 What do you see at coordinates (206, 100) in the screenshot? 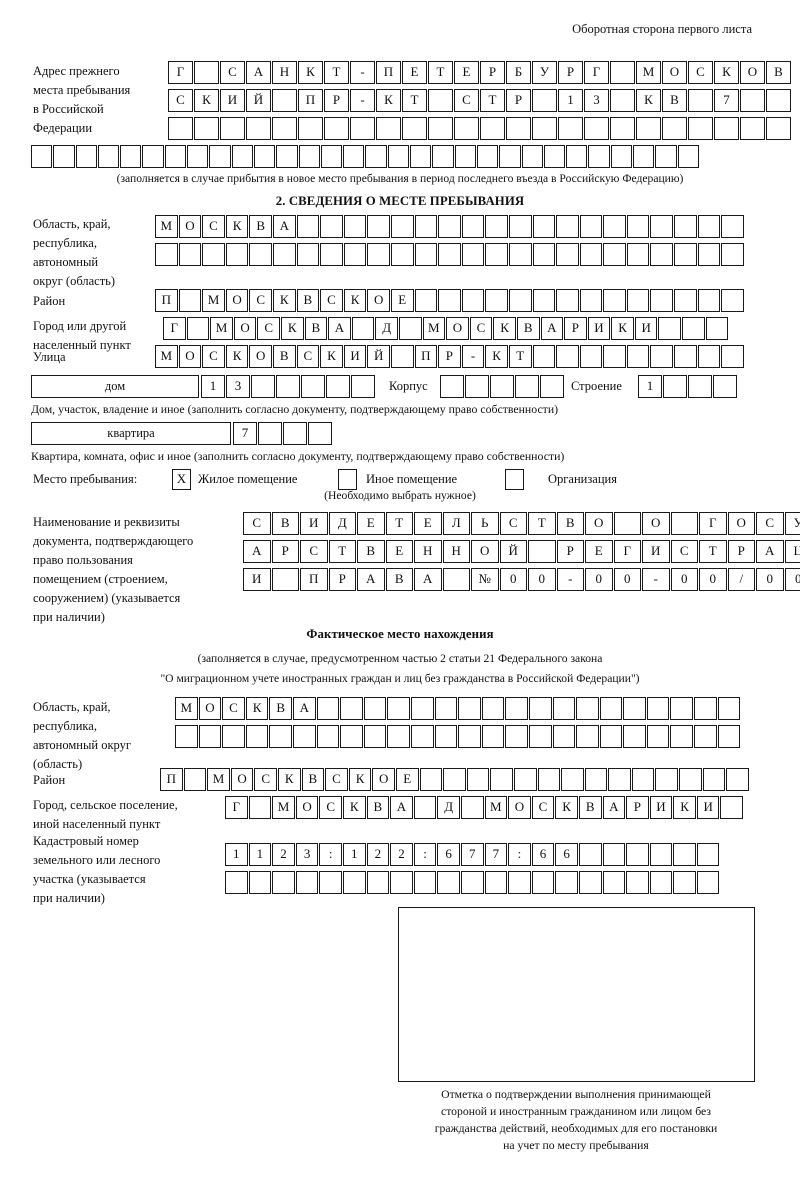
I see `prev-address-char-cell: К` at bounding box center [206, 100].